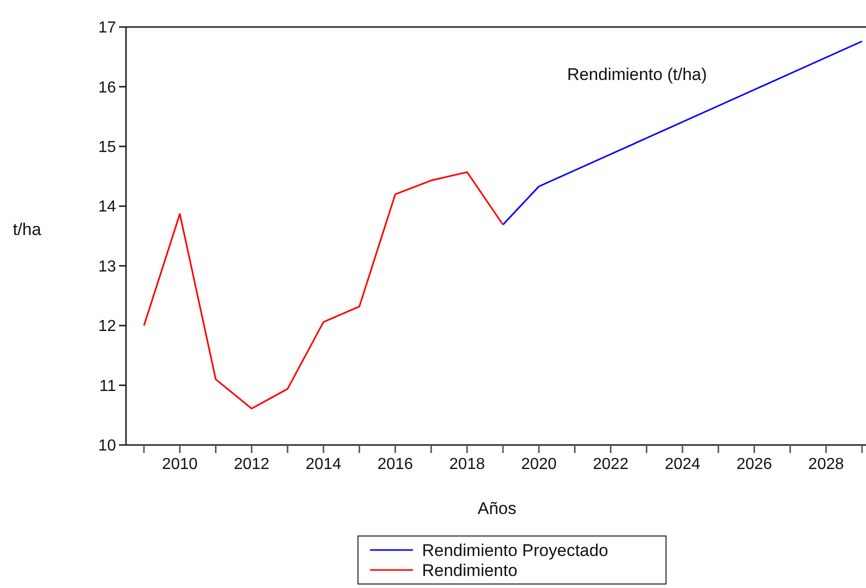 This screenshot has width=866, height=588. Describe the element at coordinates (682, 133) in the screenshot. I see `line-series` at that location.